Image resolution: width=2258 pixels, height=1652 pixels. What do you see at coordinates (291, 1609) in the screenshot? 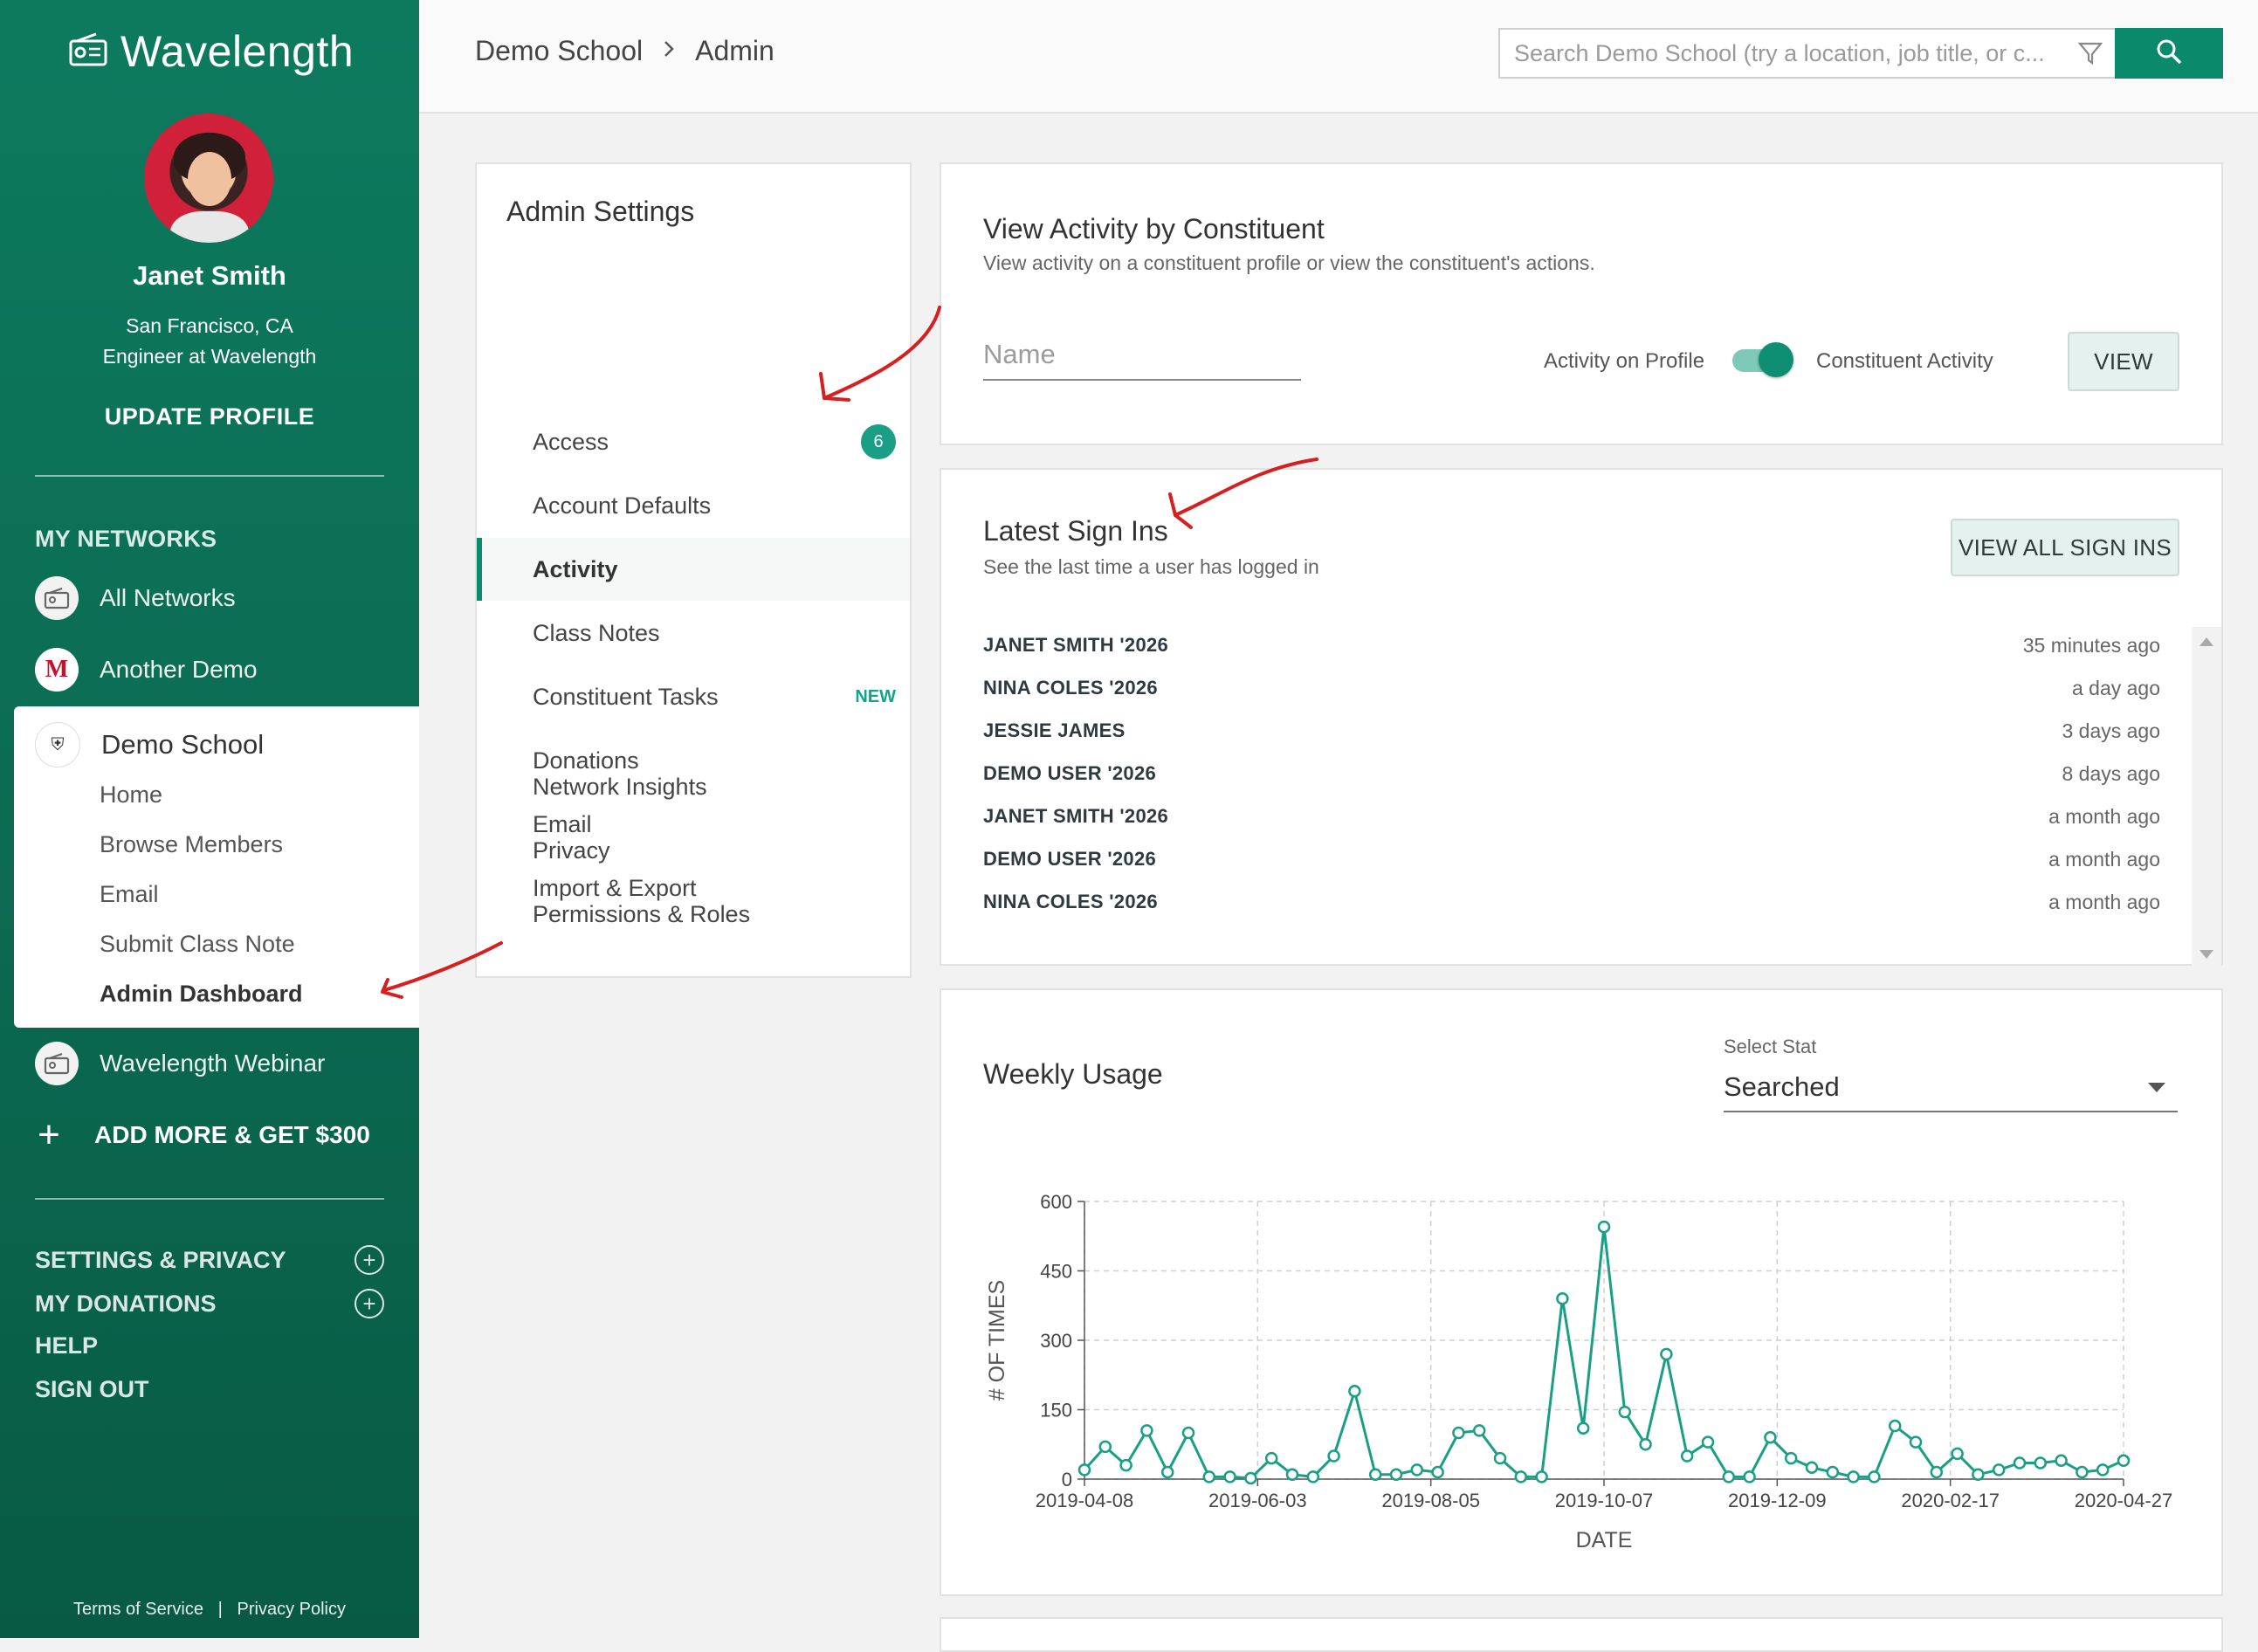
I see `privacy-policy-link: Privacy Policy` at bounding box center [291, 1609].